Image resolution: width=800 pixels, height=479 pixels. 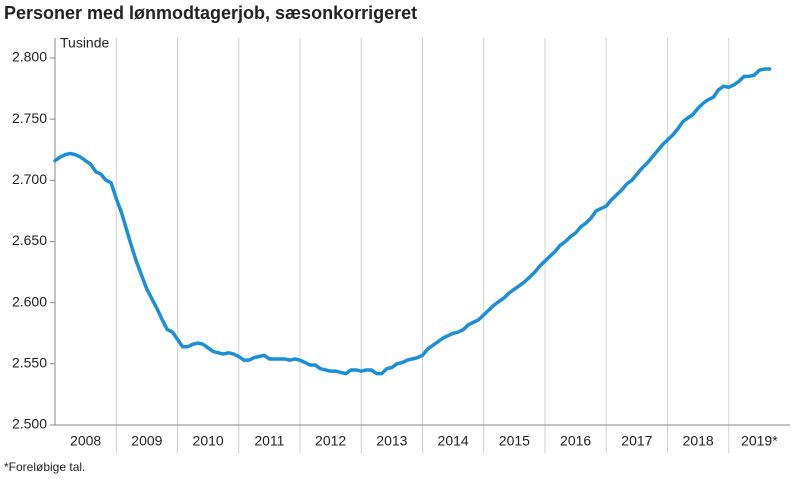 What do you see at coordinates (29, 424) in the screenshot?
I see `y-tick-label: 2.500` at bounding box center [29, 424].